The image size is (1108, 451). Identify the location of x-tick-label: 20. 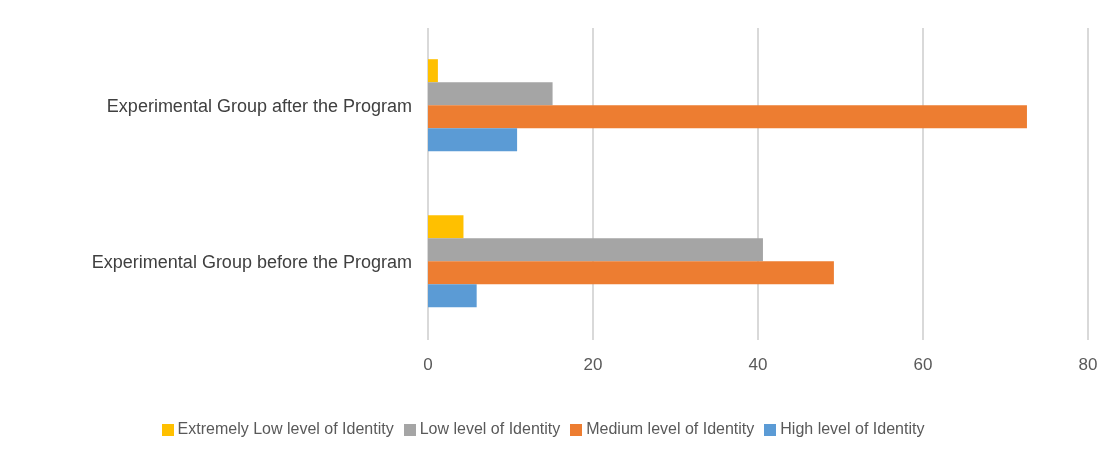
(593, 365).